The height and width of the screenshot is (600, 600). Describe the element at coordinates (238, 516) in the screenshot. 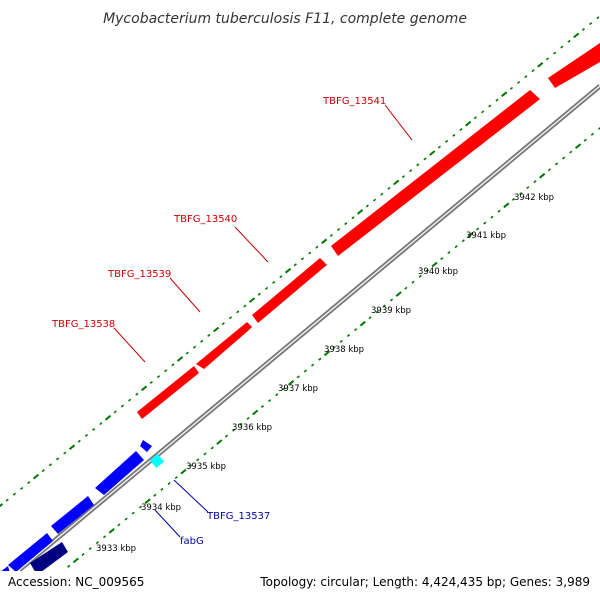

I see `gene-label: TBFG_13537` at that location.